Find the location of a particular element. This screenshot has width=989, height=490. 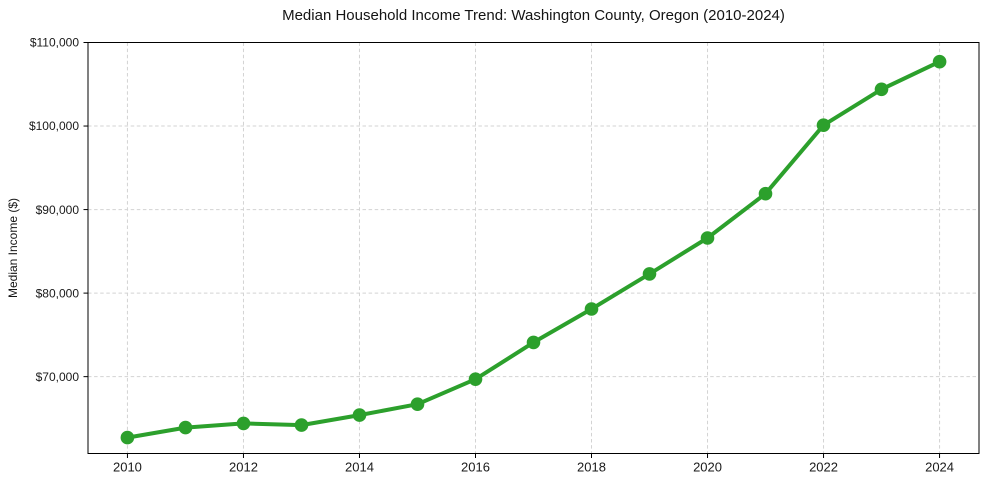

y-tick-label: $70,000 is located at coordinates (58, 377).